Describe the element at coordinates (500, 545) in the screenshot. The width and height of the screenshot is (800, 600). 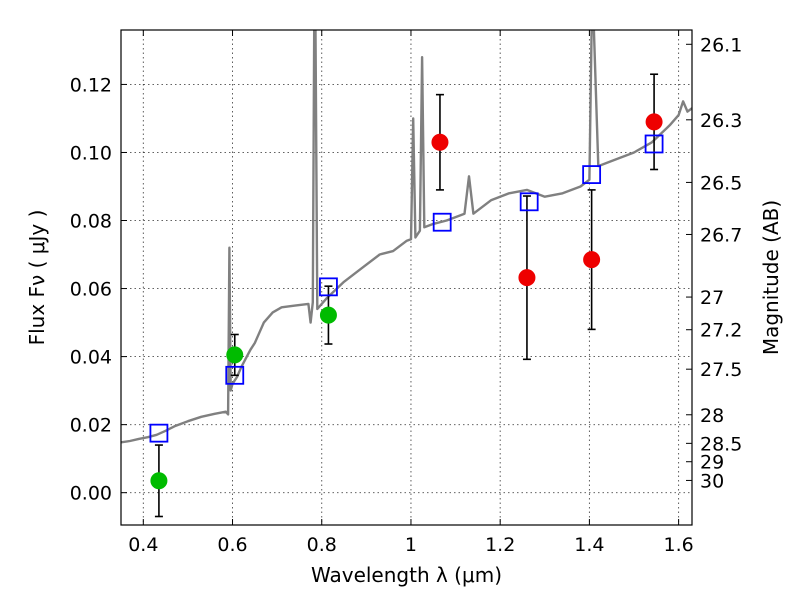
I see `x-tick-label: 1.2` at that location.